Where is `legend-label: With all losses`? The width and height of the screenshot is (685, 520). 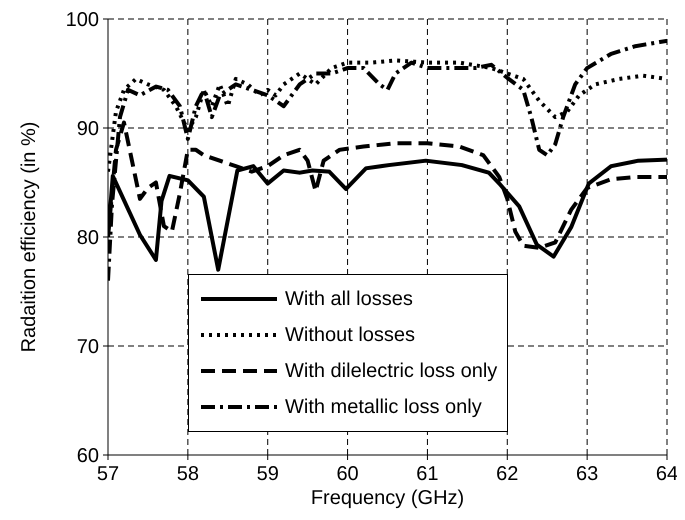
legend-label: With all losses is located at coordinates (349, 299).